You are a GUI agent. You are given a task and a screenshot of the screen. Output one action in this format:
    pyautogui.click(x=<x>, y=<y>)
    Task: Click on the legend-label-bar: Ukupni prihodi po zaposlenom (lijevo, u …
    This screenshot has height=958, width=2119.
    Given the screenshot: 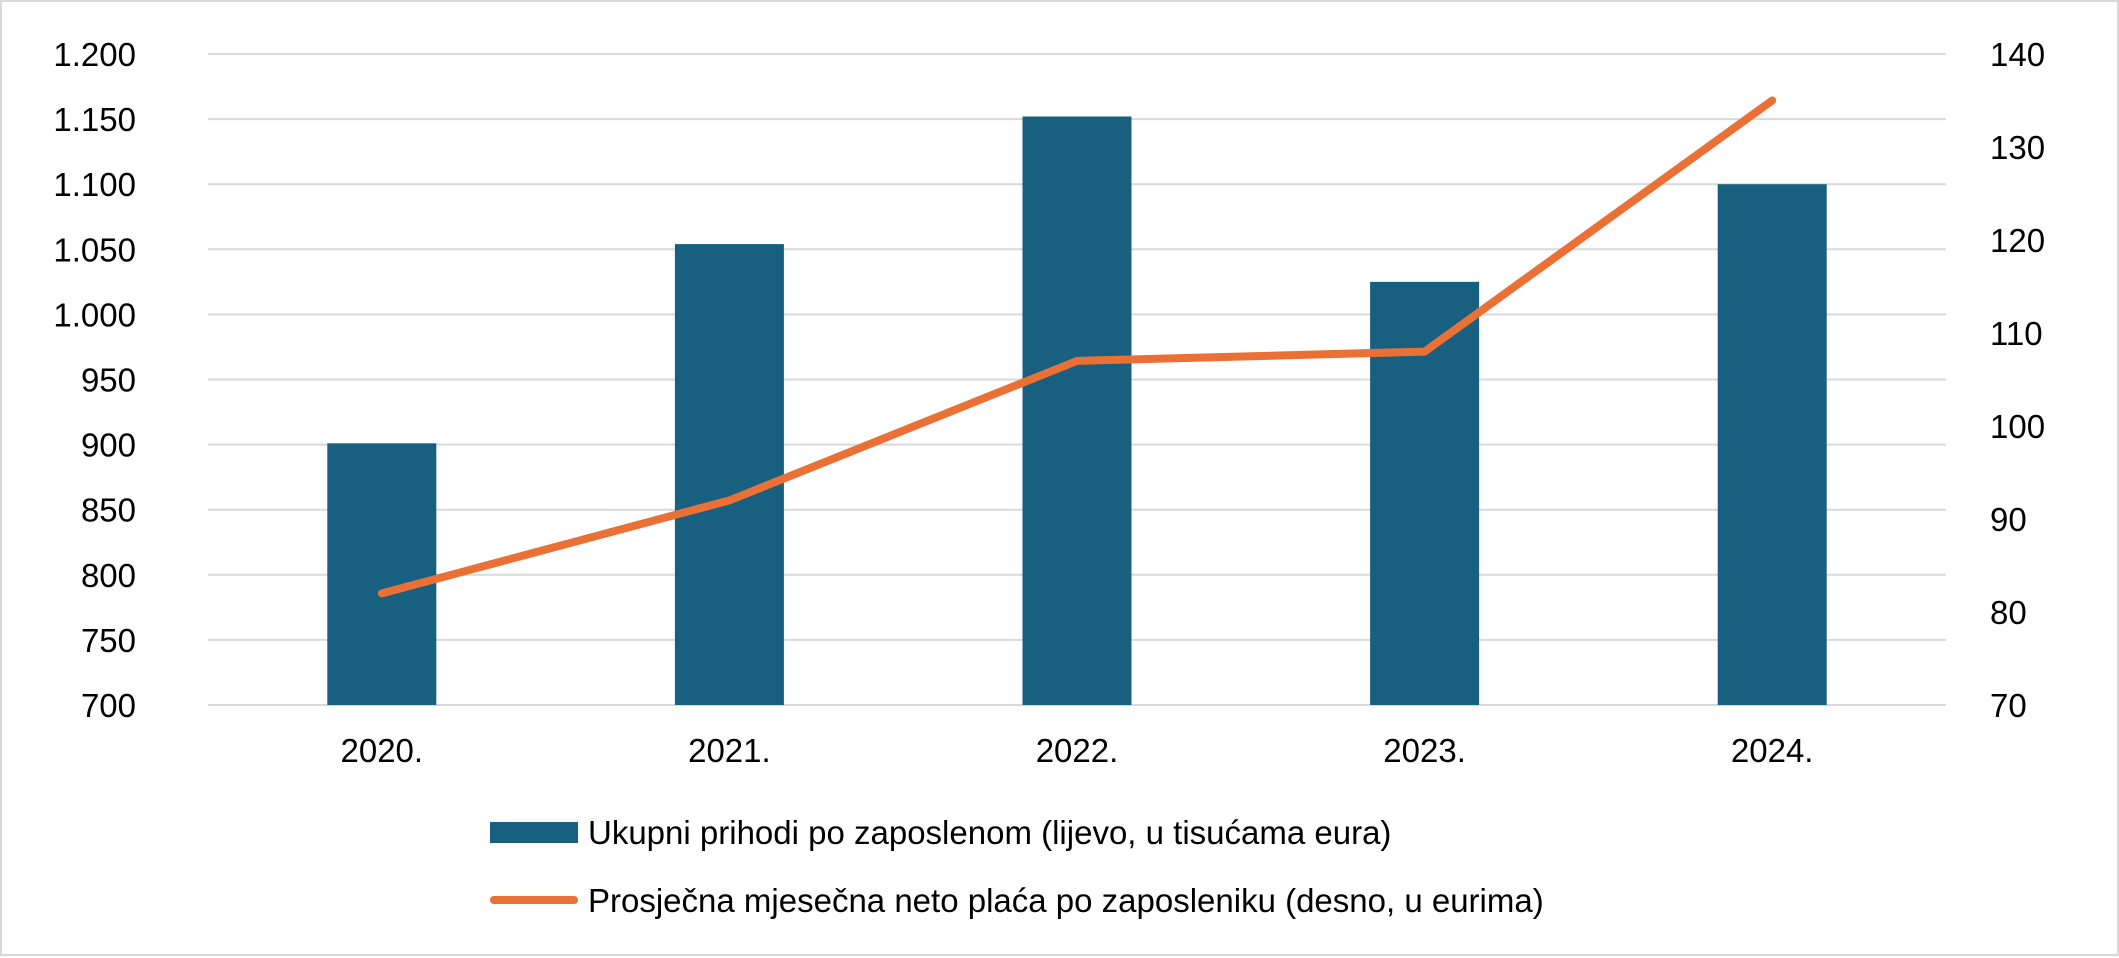 What is the action you would take?
    pyautogui.click(x=989, y=832)
    